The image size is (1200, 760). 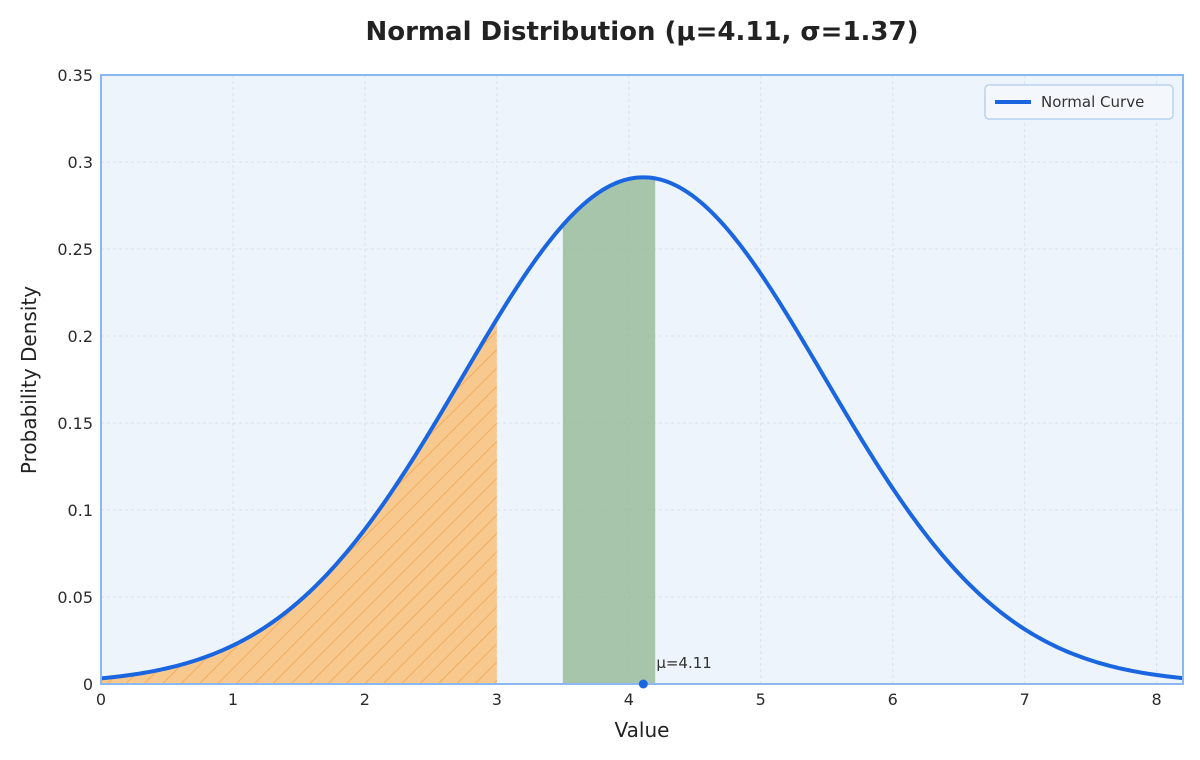 I want to click on y-tick-label: 0.2, so click(x=80, y=336).